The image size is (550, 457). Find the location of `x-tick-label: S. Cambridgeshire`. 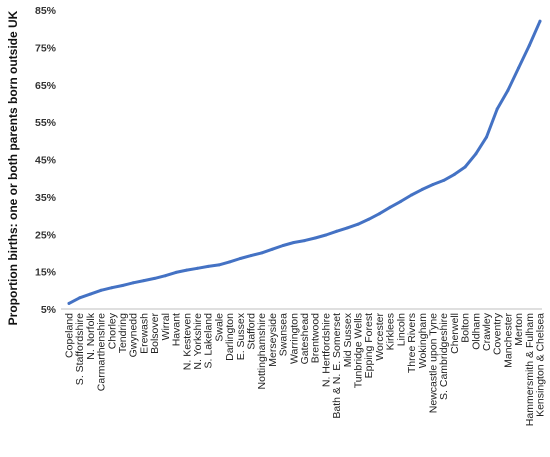

x-tick-label: S. Cambridgeshire is located at coordinates (444, 356).